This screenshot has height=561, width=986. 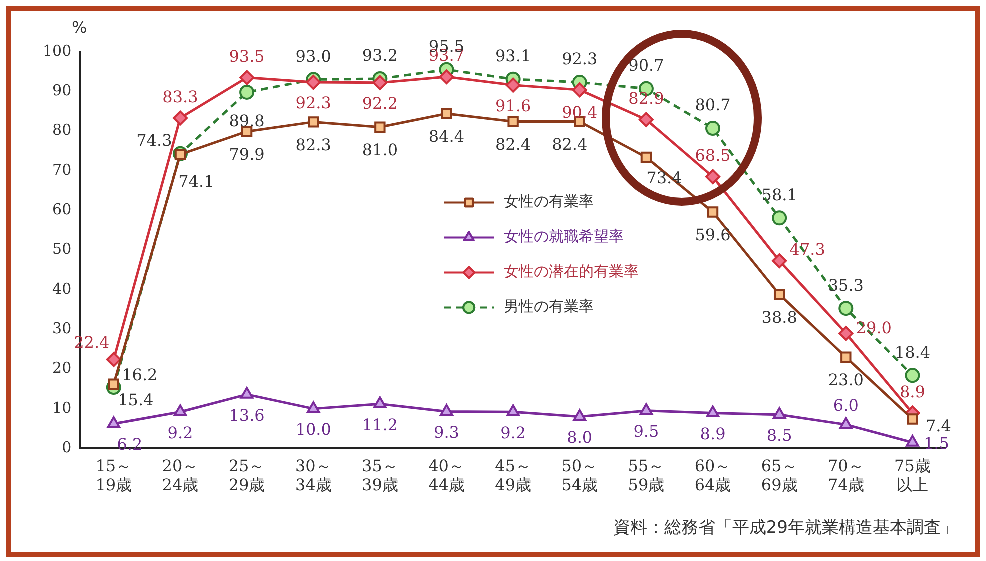 I want to click on y-tick-label: 90, so click(x=62, y=91).